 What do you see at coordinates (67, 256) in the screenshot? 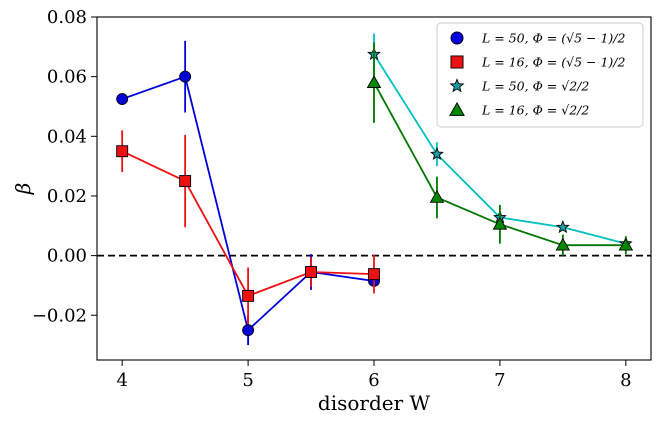
I see `y-tick-label: 0.00` at bounding box center [67, 256].